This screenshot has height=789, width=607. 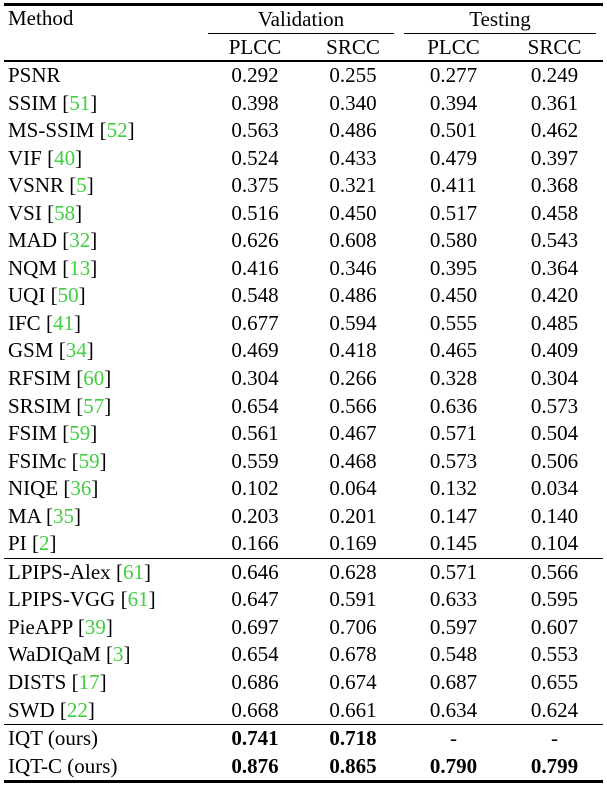 What do you see at coordinates (255, 738) in the screenshot?
I see `value-cell: 0.741` at bounding box center [255, 738].